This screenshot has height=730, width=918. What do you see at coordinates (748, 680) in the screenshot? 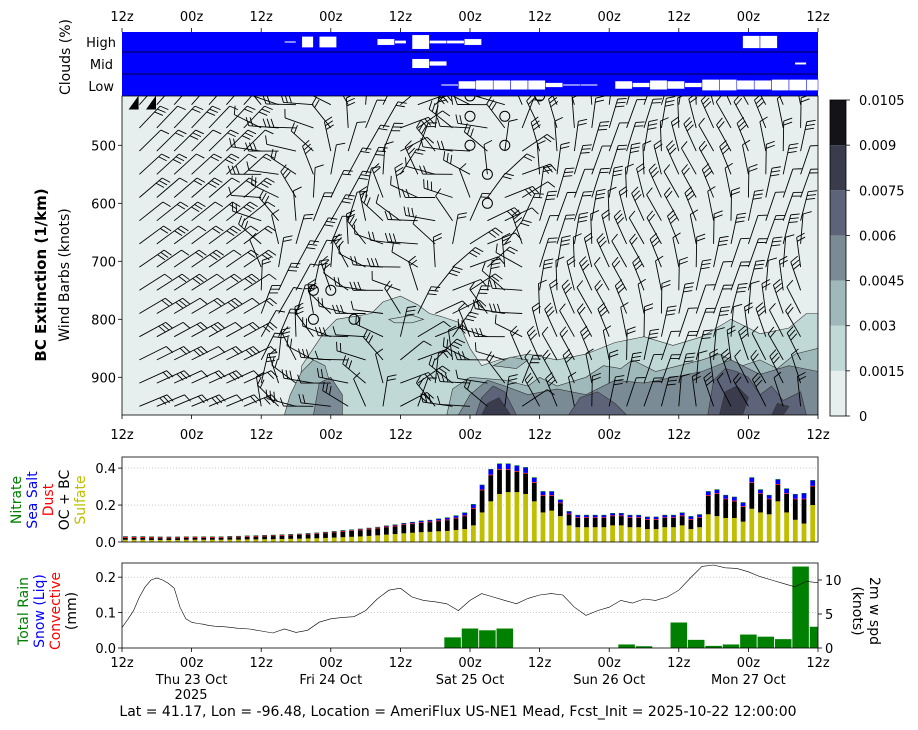
I see `date-label: Mon 27 Oct` at bounding box center [748, 680].